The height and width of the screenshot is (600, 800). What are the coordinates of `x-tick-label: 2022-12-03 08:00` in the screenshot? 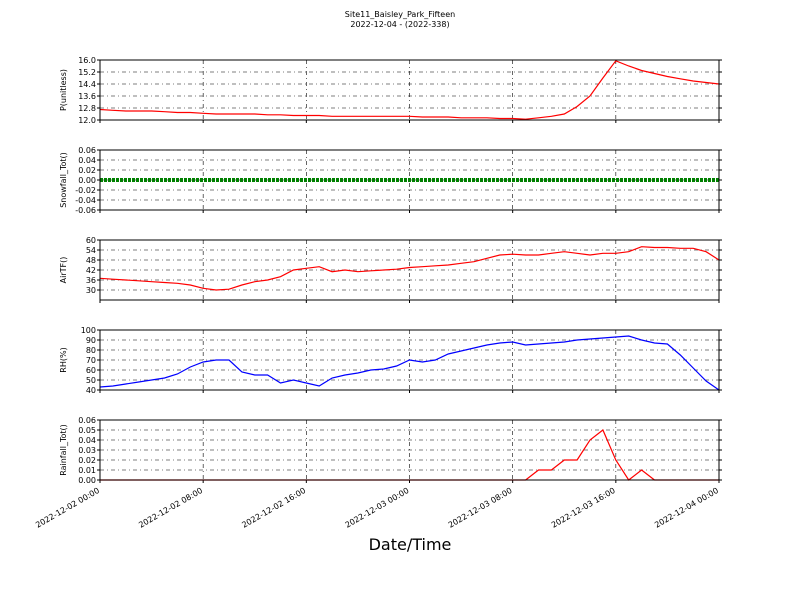 It's located at (480, 508).